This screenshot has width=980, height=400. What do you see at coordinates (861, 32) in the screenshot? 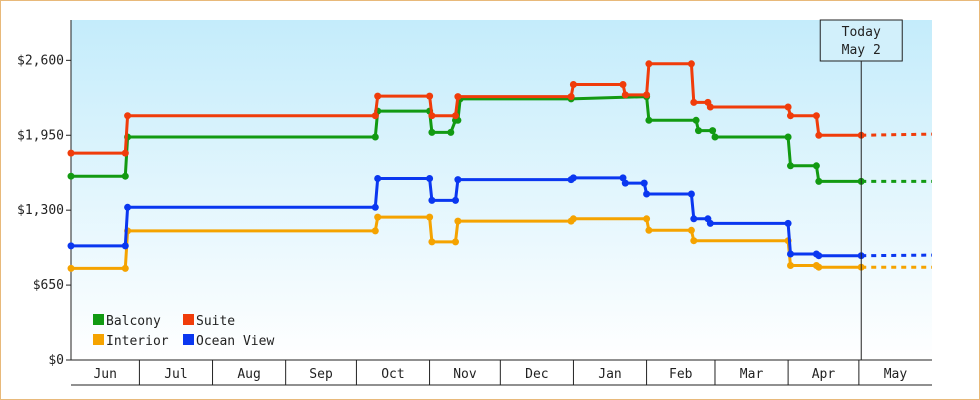
I see `today-label: Today` at bounding box center [861, 32].